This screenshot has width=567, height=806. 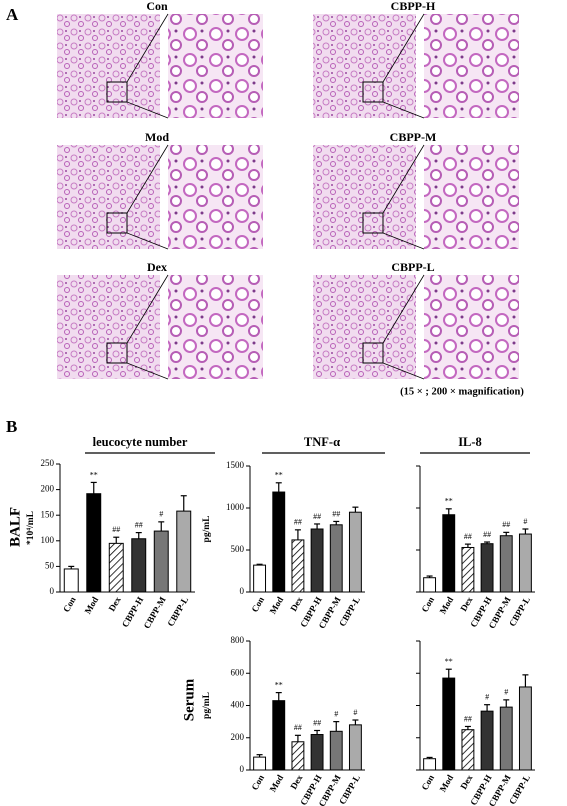 I want to click on row-label: Serum, so click(x=189, y=699).